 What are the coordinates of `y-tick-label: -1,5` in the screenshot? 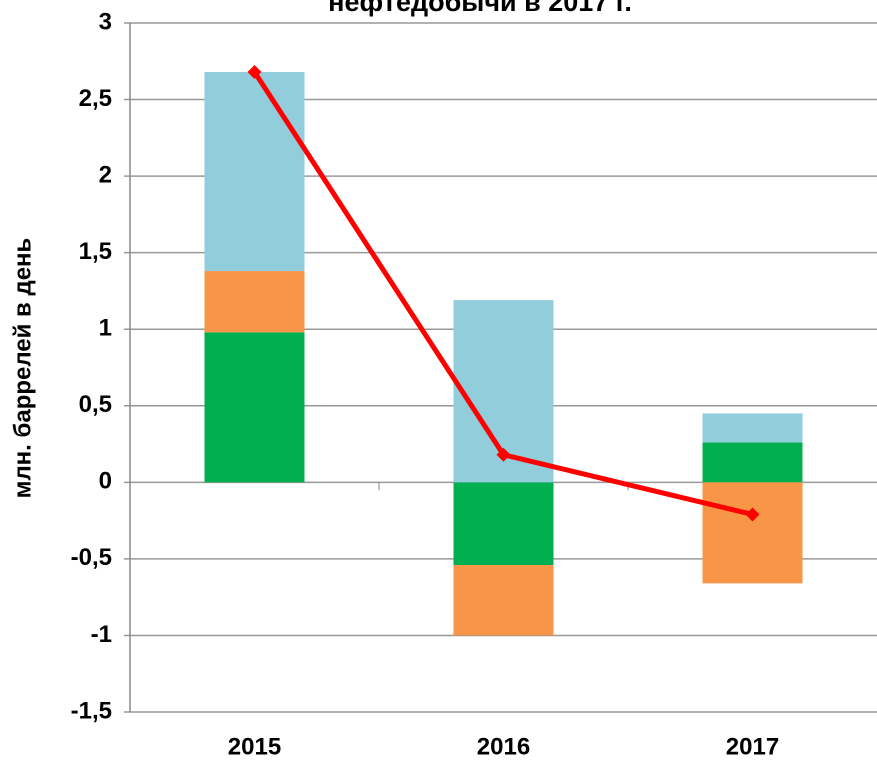 It's located at (91, 710).